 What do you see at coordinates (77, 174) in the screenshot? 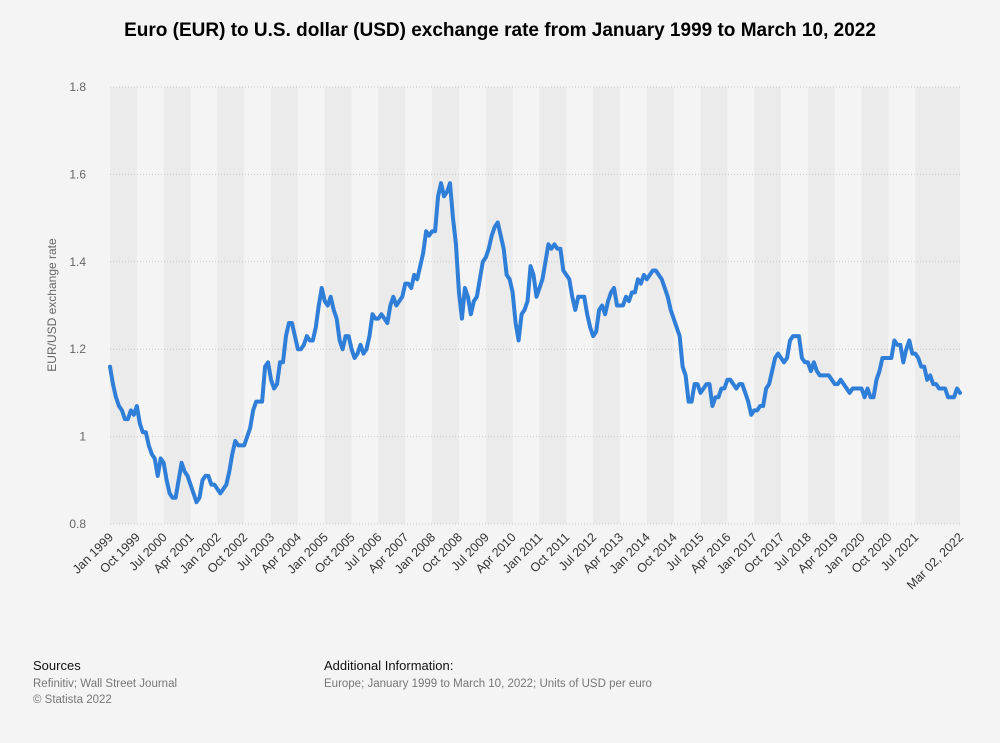
I see `y-tick-label: 1.6` at bounding box center [77, 174].